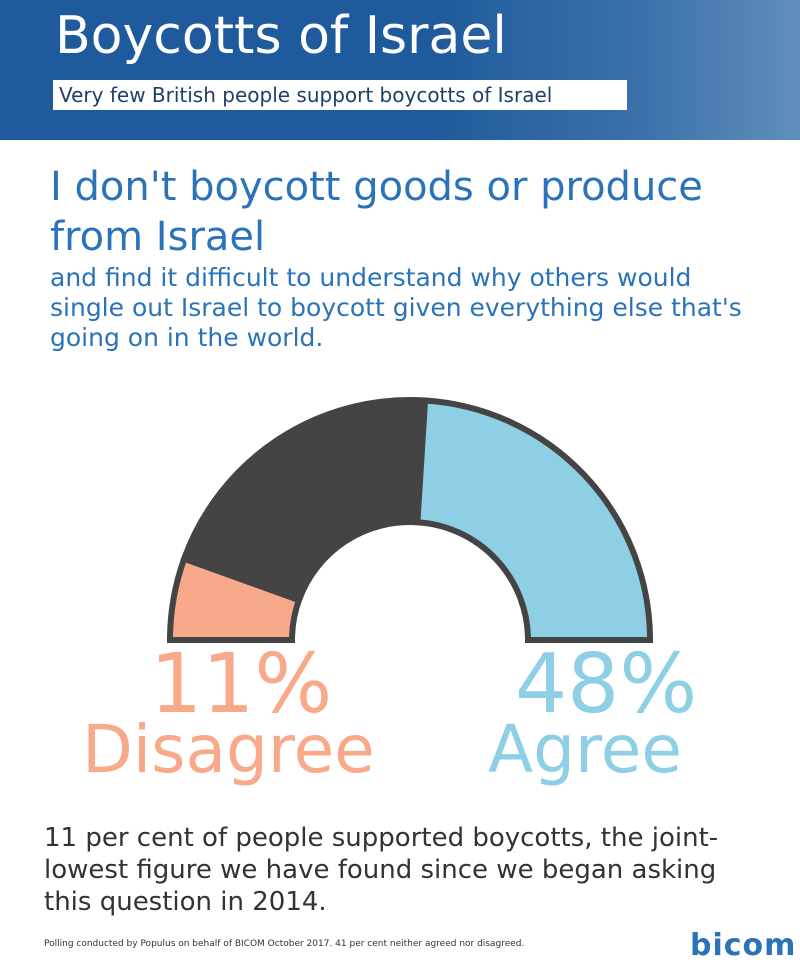 The height and width of the screenshot is (973, 800). What do you see at coordinates (534, 520) in the screenshot?
I see `gauge-slice-agree` at bounding box center [534, 520].